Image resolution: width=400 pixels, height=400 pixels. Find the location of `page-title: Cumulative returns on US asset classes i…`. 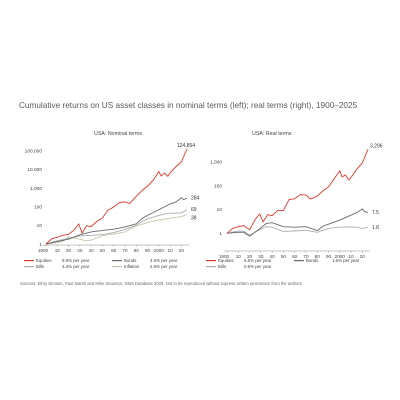

page-title: Cumulative returns on US asset classes i… is located at coordinates (188, 105).